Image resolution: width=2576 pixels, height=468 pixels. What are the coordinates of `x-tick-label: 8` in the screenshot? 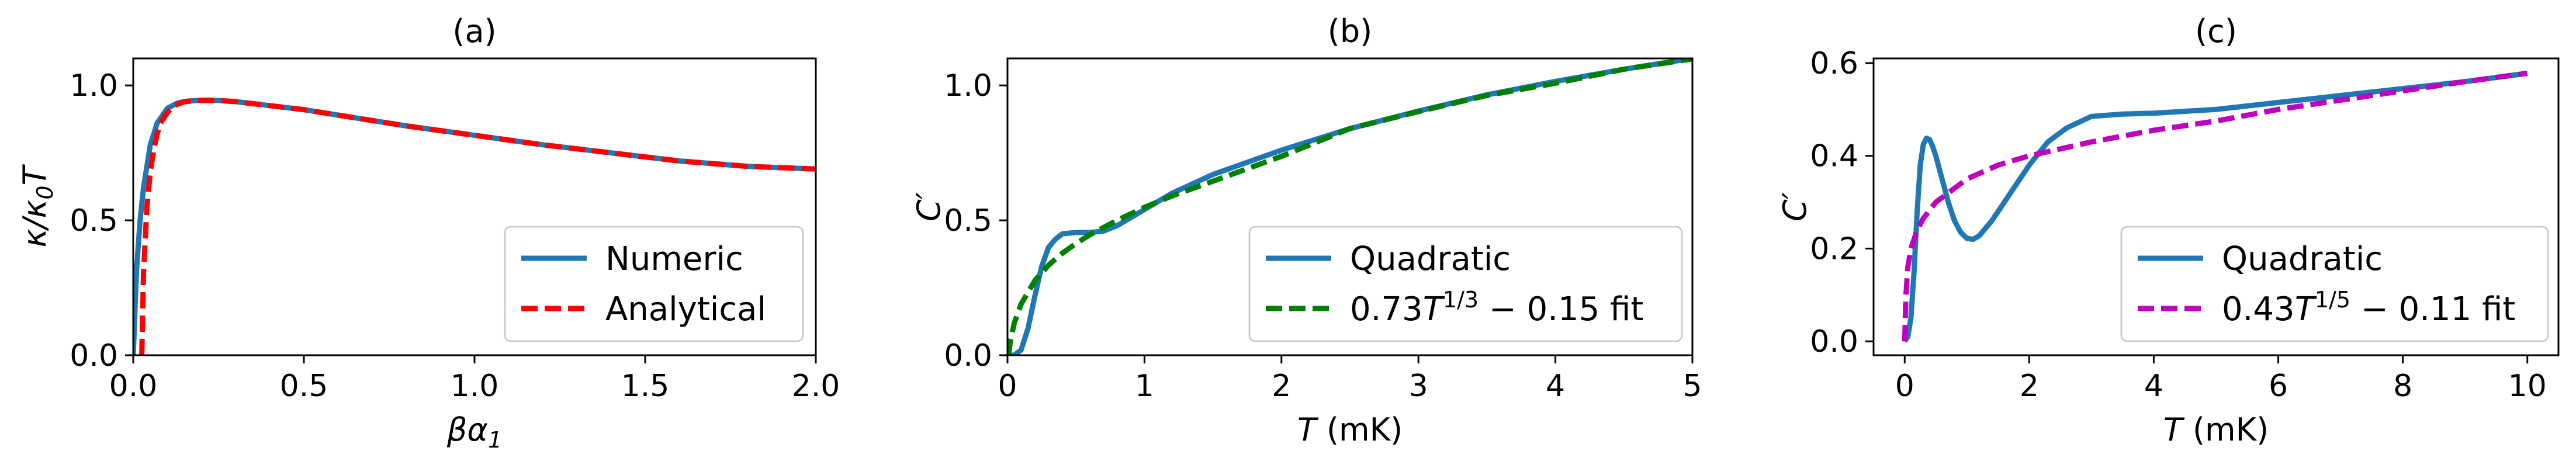 It's located at (2402, 386).